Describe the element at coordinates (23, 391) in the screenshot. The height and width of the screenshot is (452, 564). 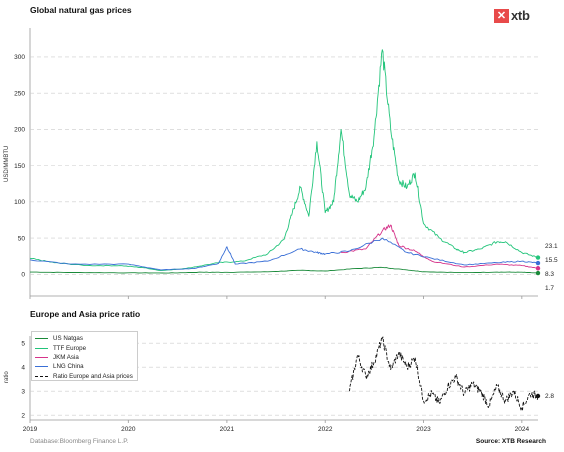
I see `y-tick-label: 3` at that location.